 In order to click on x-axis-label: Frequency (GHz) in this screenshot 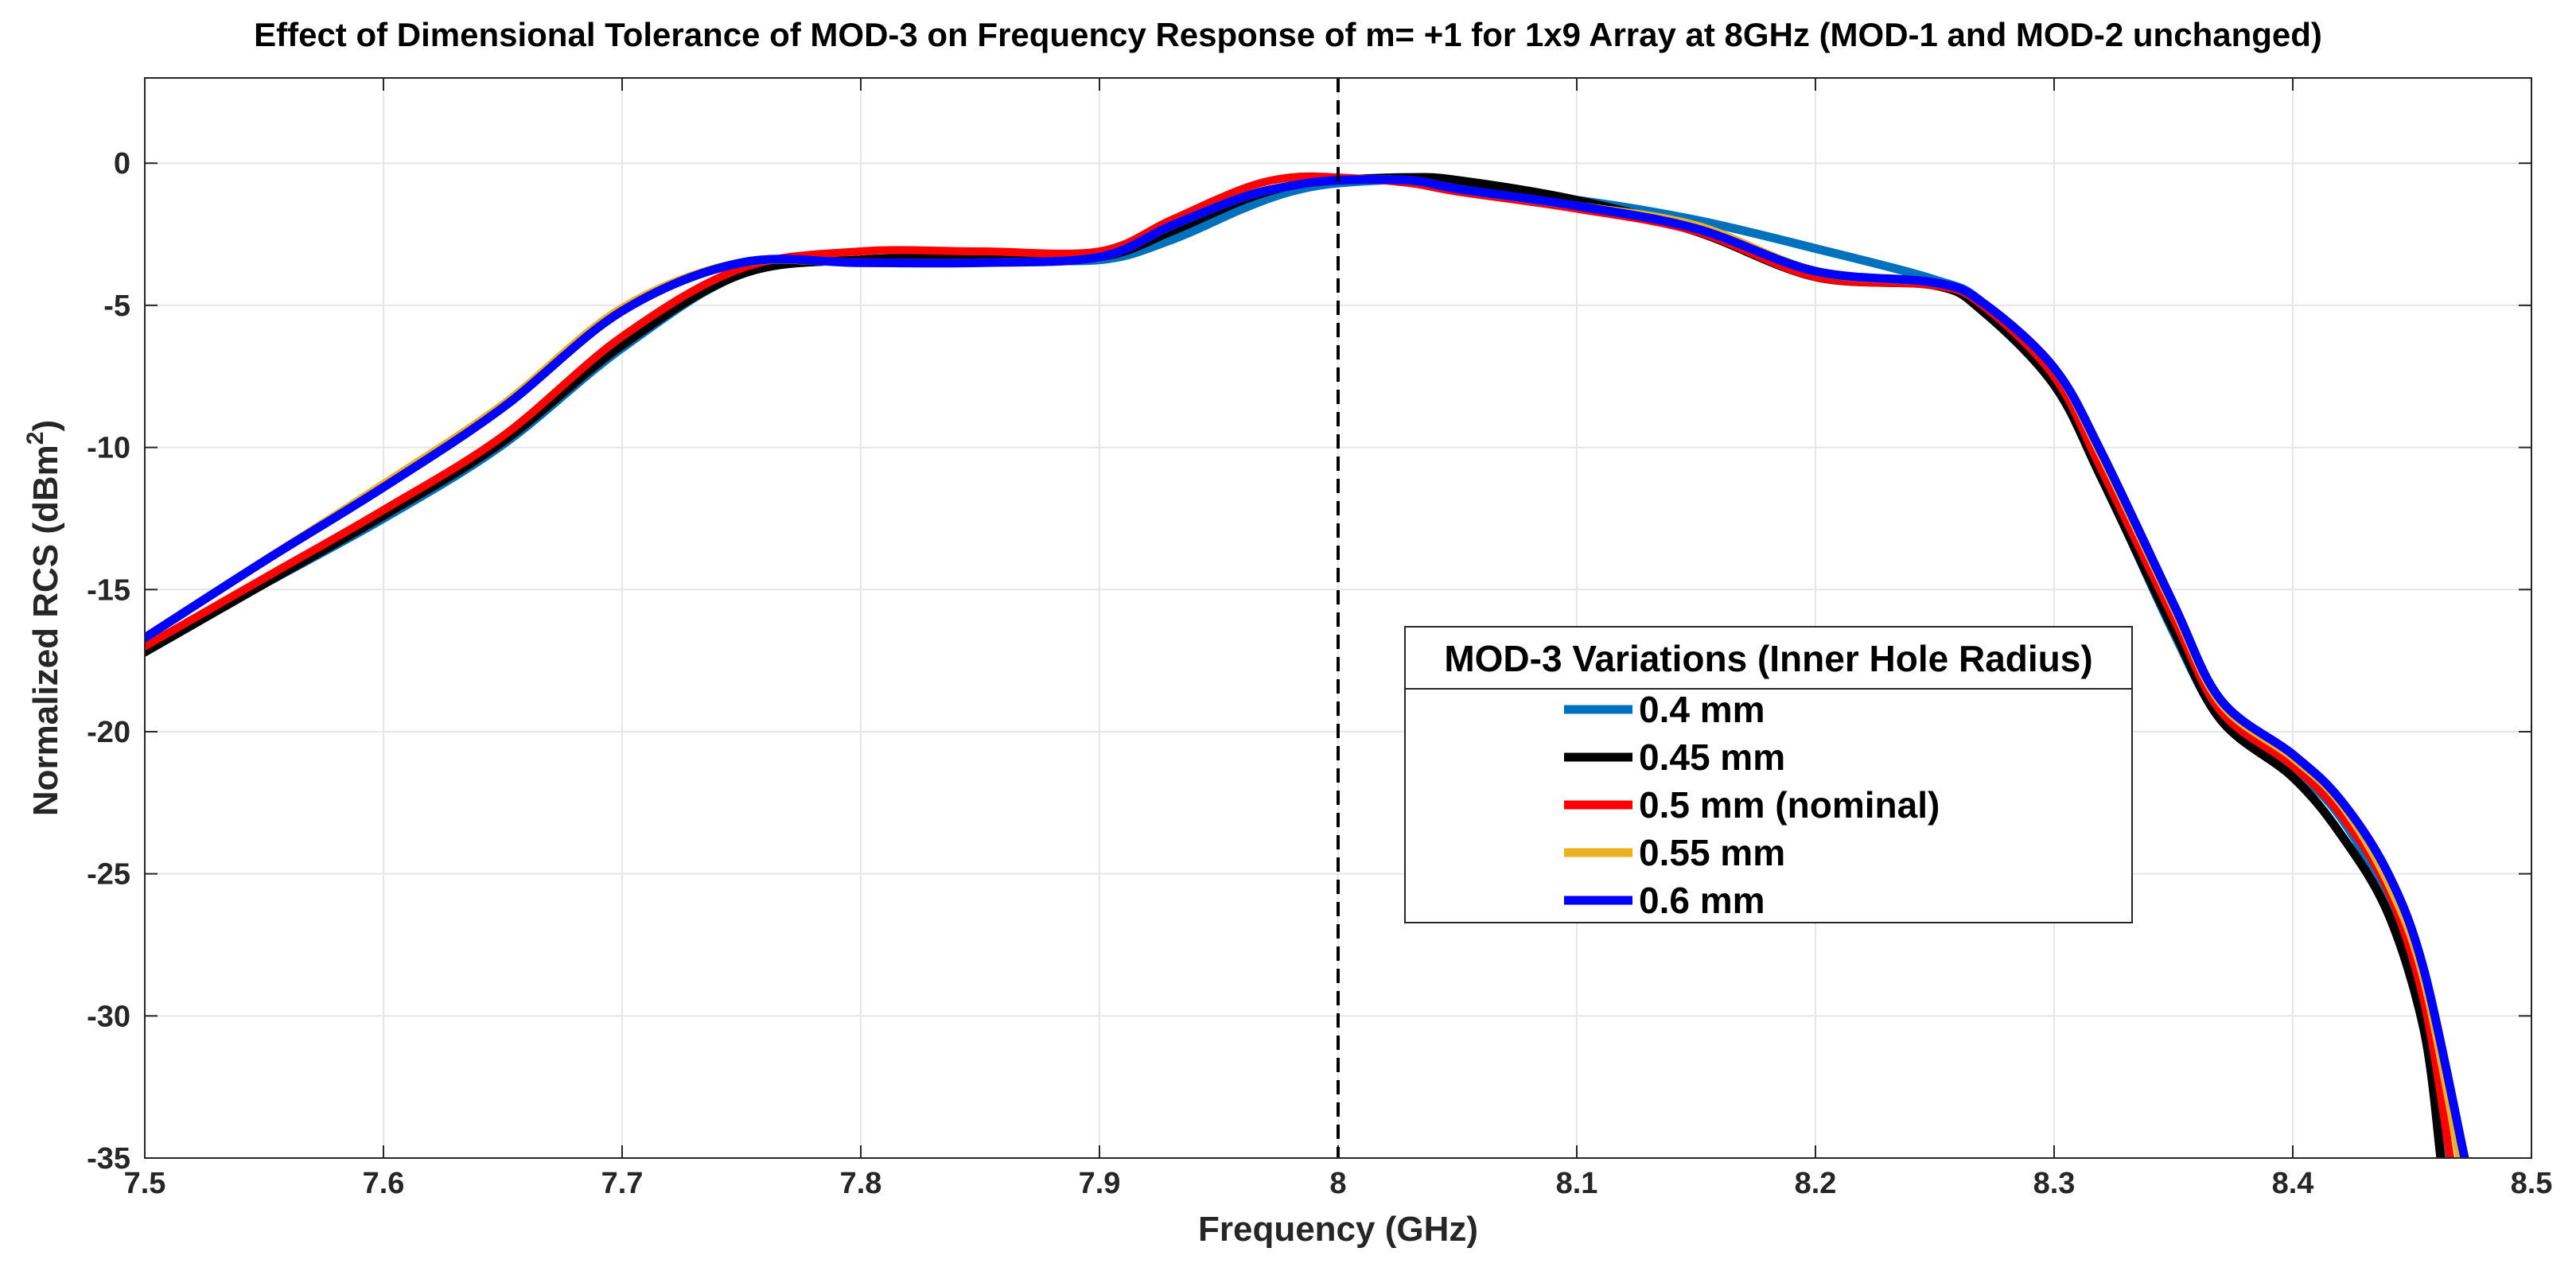, I will do `click(1338, 1229)`.